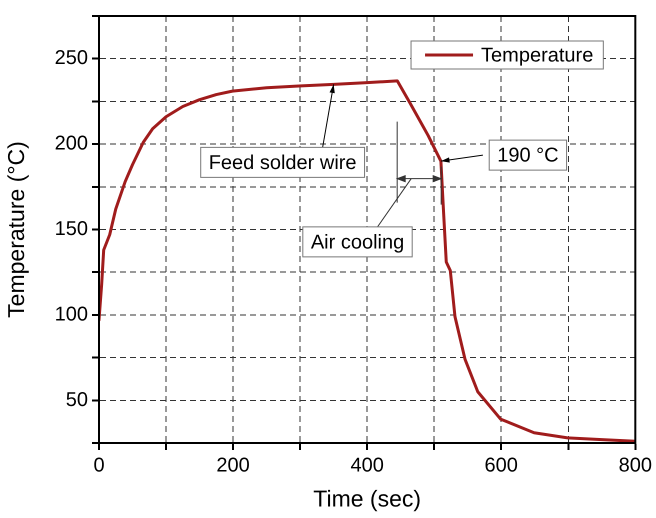 The height and width of the screenshot is (518, 656). What do you see at coordinates (71, 229) in the screenshot?
I see `y-tick-label: 150` at bounding box center [71, 229].